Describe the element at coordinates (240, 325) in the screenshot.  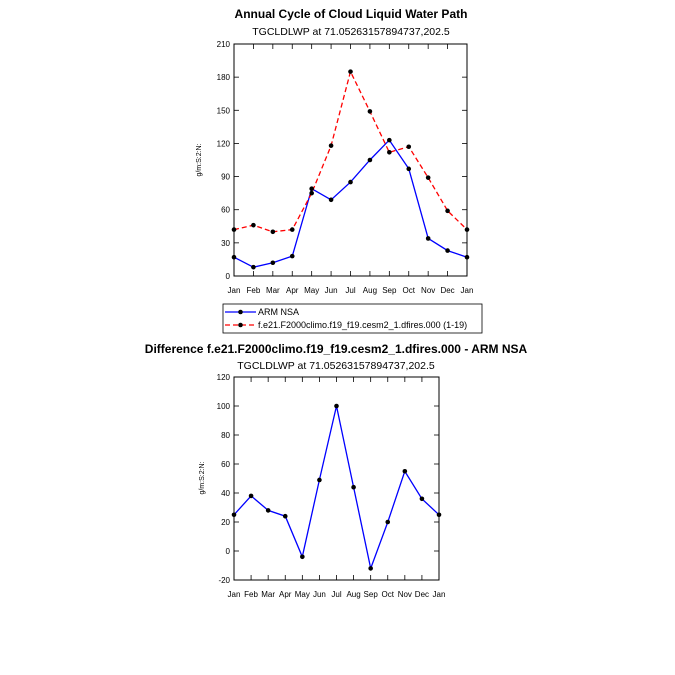
I see `legend-marker-model` at that location.